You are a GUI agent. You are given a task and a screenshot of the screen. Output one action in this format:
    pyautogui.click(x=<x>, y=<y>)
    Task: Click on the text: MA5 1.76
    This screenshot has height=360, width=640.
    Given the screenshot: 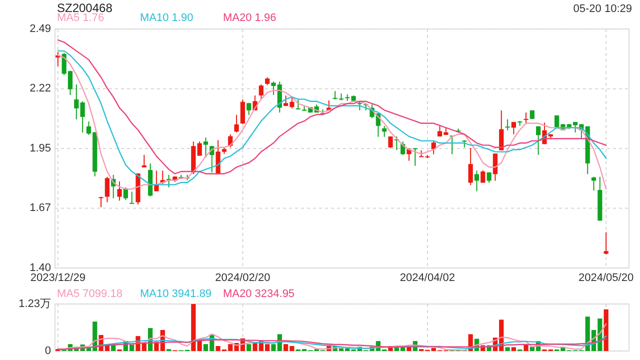 What is the action you would take?
    pyautogui.click(x=80, y=18)
    